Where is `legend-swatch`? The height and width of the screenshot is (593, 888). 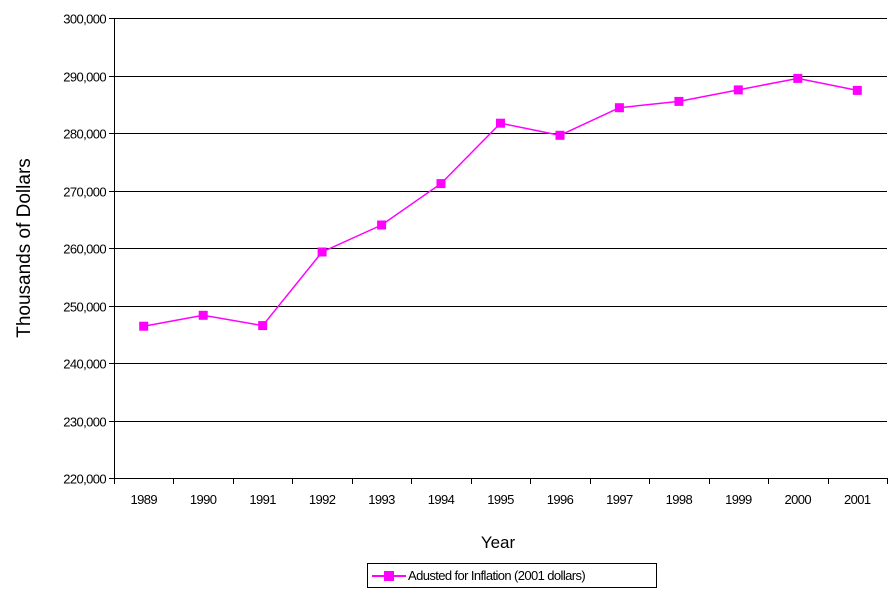
legend-swatch is located at coordinates (389, 576).